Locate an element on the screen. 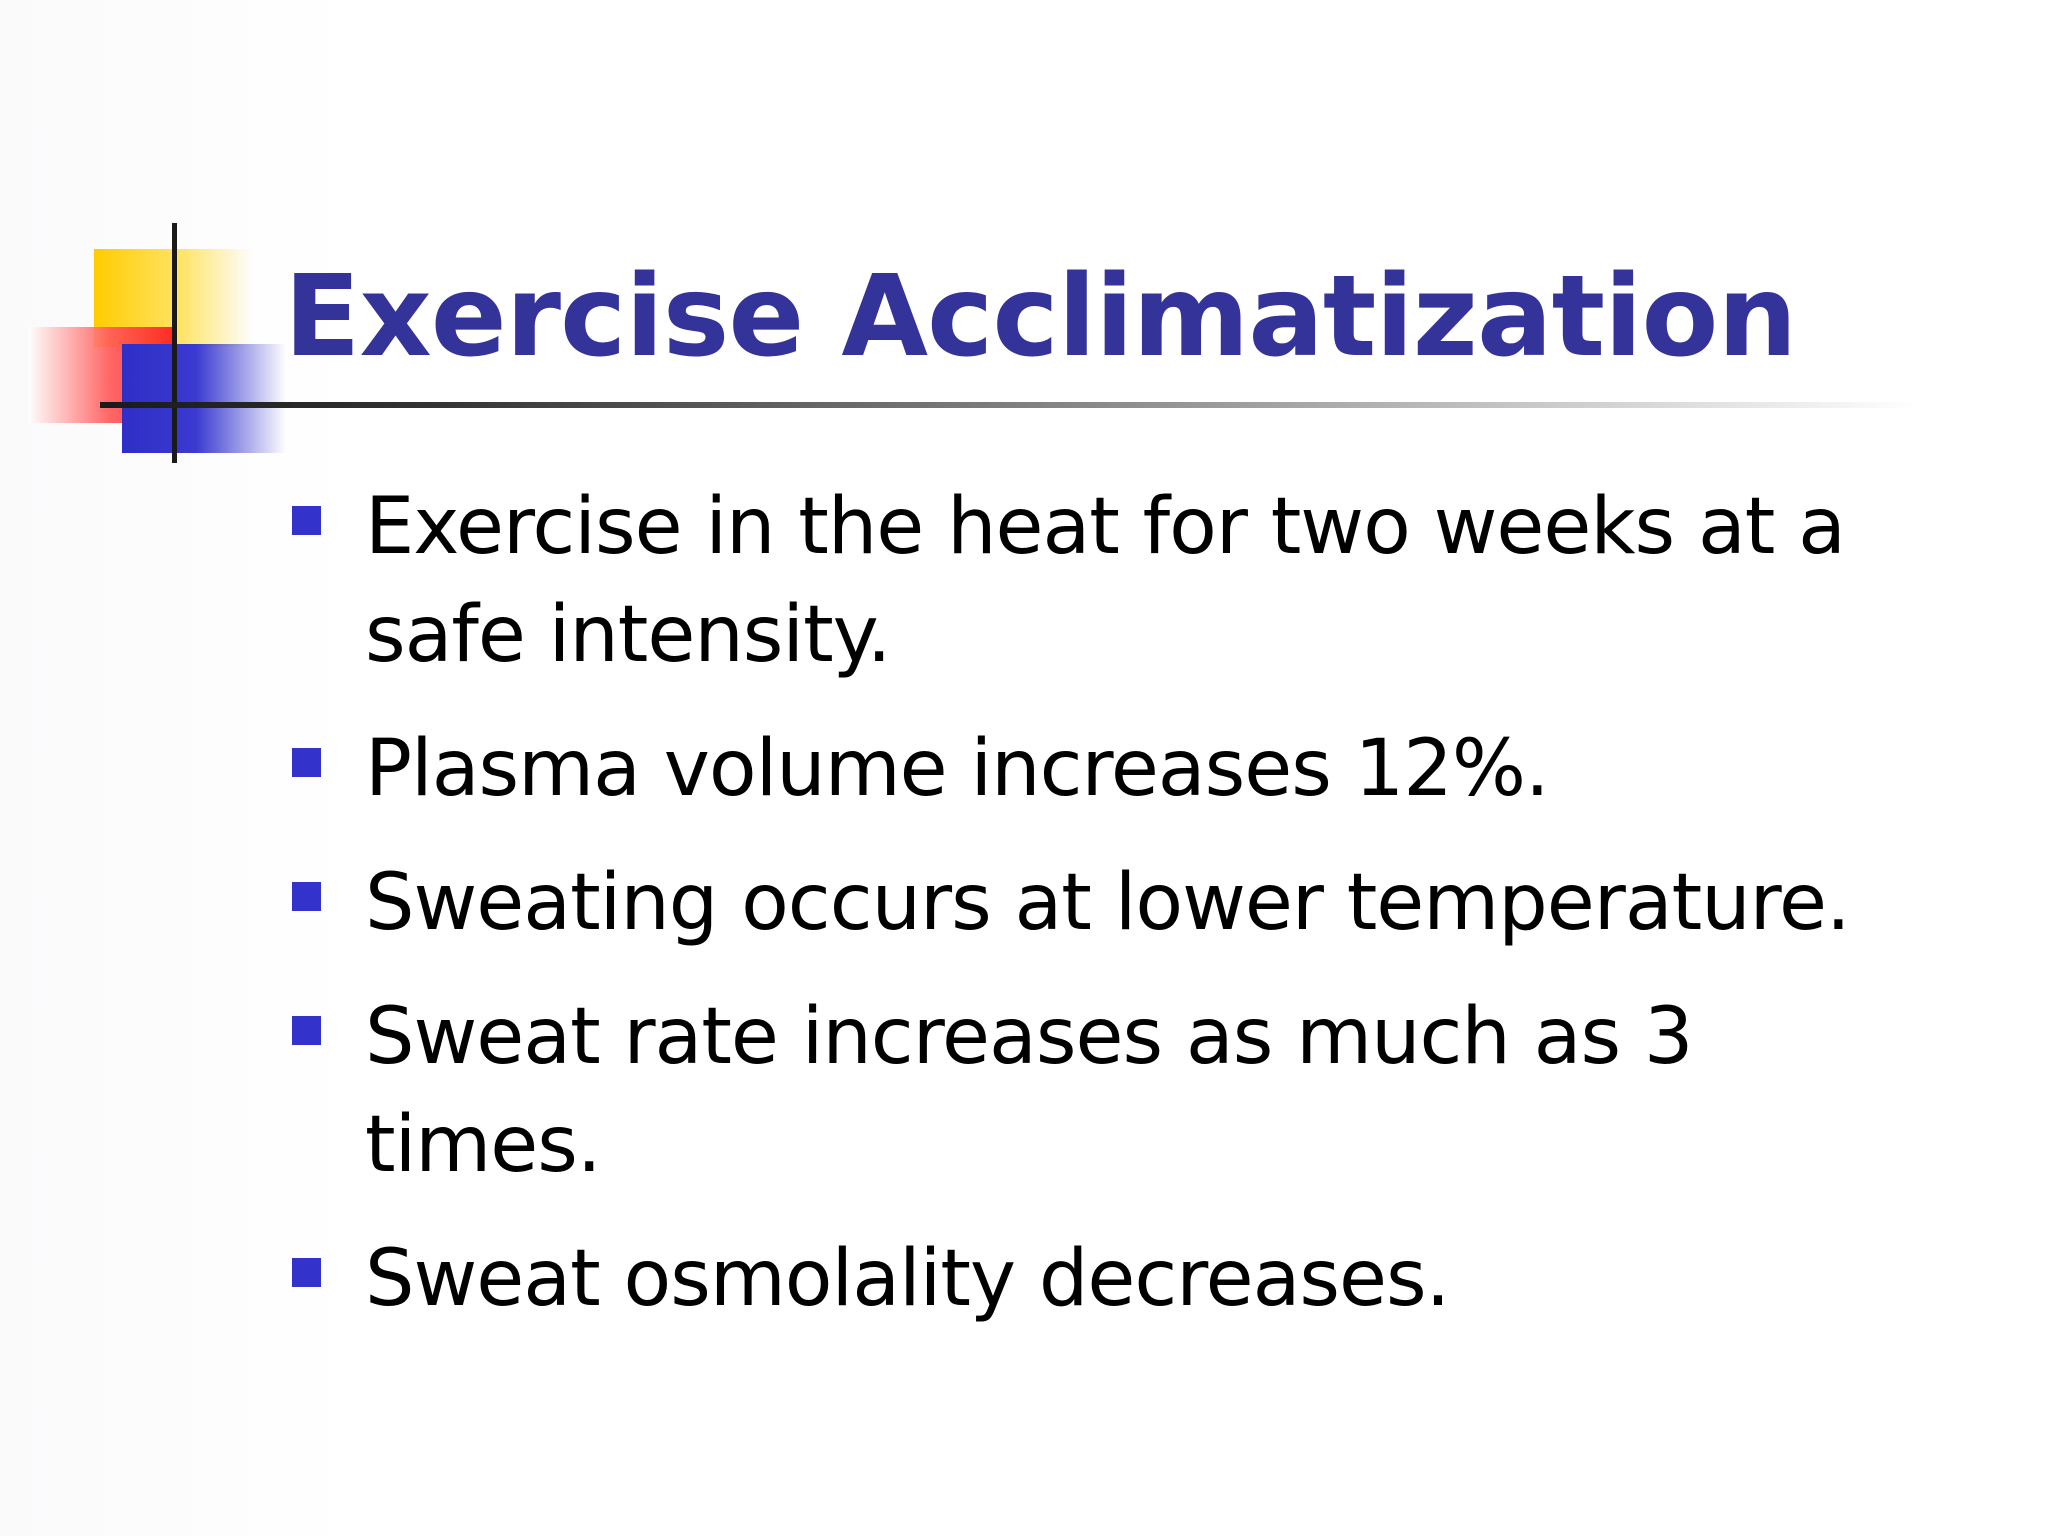 Image resolution: width=2048 pixels, height=1536 pixels. bullet-text: Plasma volume increases 12%. is located at coordinates (957, 769).